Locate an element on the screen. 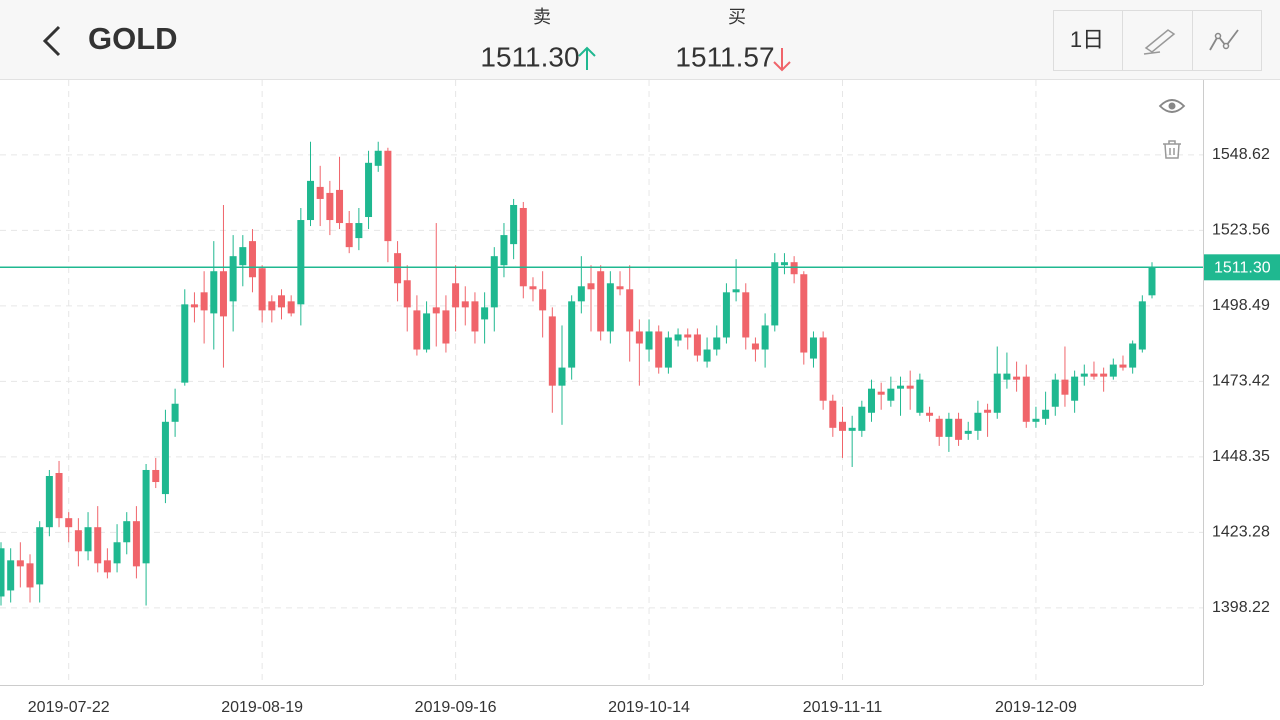 The height and width of the screenshot is (720, 1280). y-tick-label: 1498.49 is located at coordinates (1241, 305).